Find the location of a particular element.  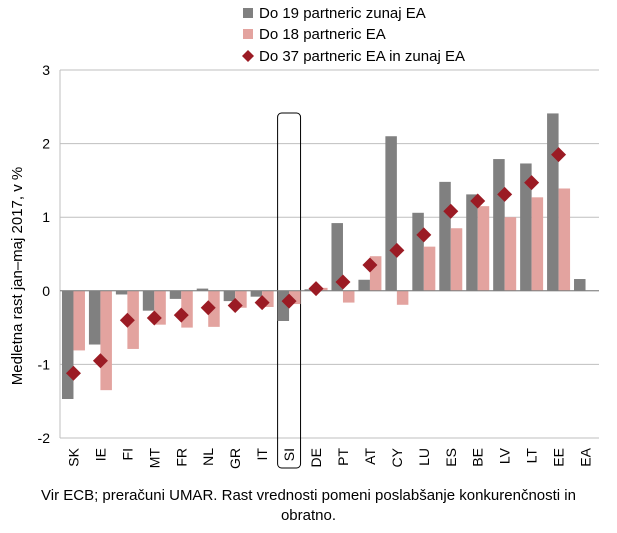

y-axis-label: Medletna rast jan–maj 2017, v % is located at coordinates (17, 276).